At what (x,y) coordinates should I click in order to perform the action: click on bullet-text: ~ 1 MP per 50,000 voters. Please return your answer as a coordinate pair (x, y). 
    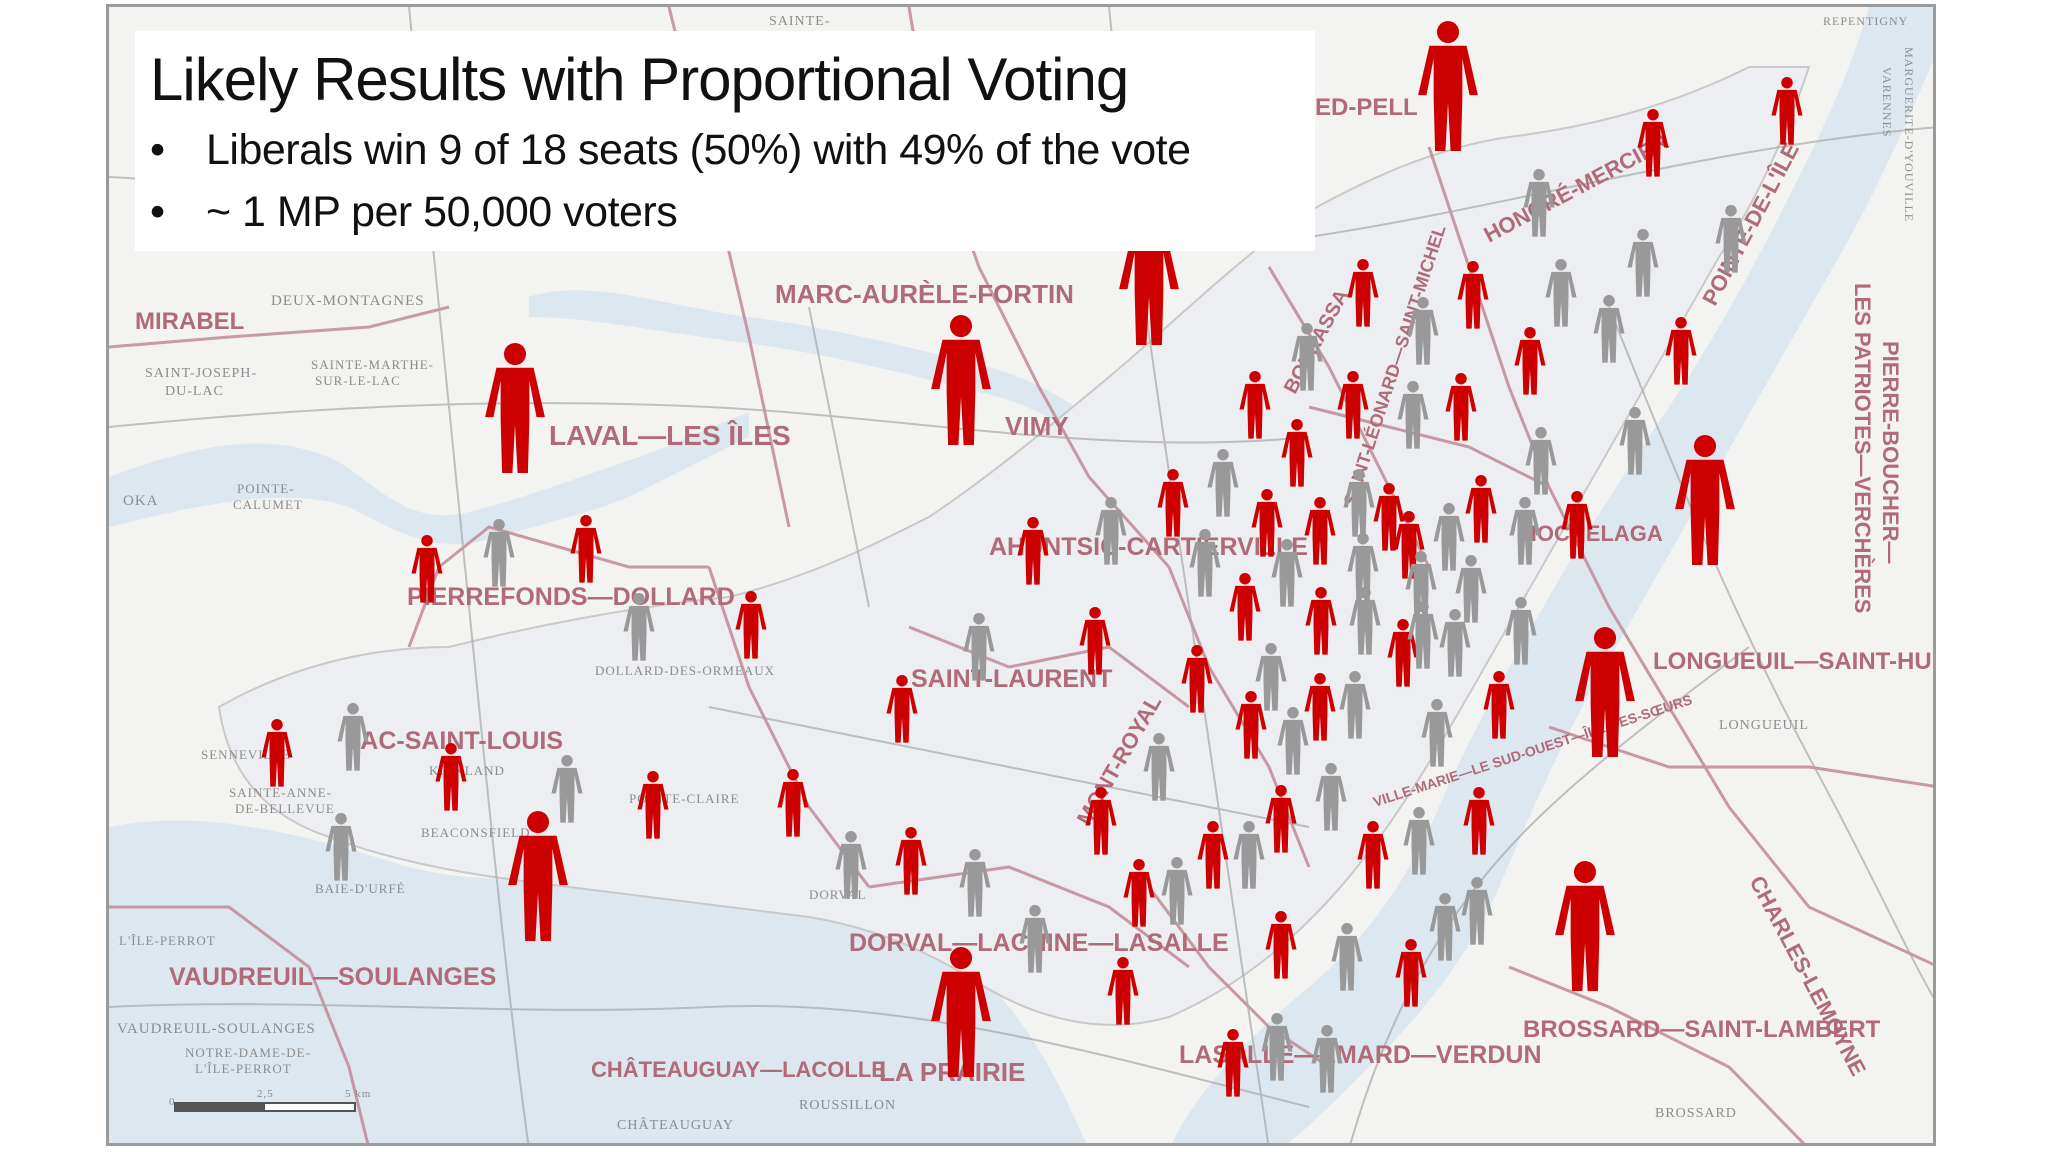
    Looking at the image, I should click on (442, 212).